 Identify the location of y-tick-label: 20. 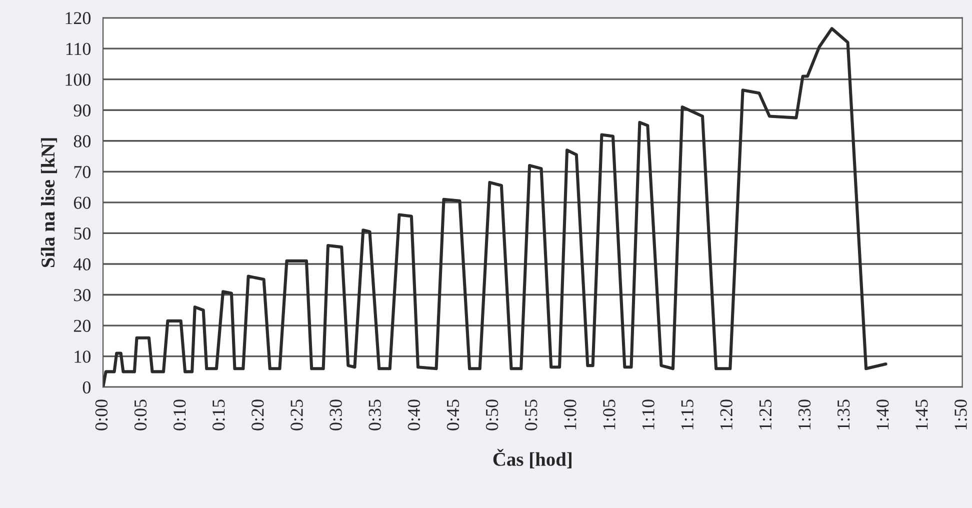
(82, 326).